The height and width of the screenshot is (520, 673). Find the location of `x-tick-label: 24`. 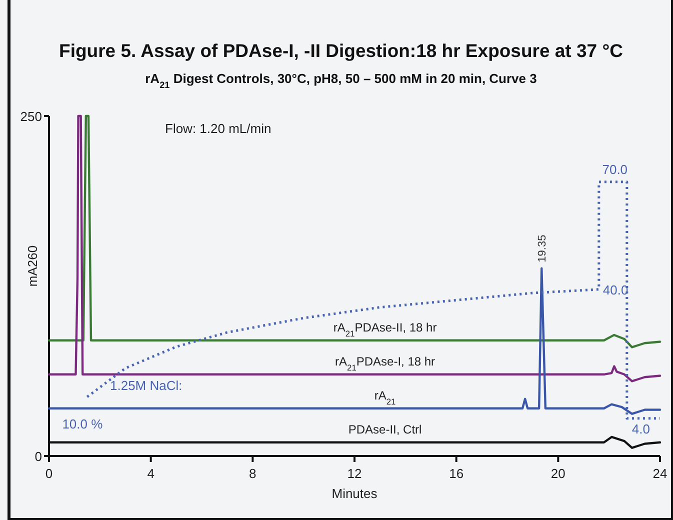

x-tick-label: 24 is located at coordinates (660, 473).